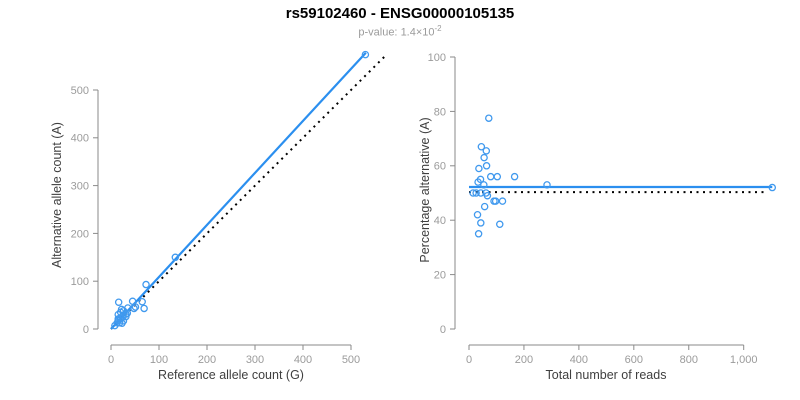  I want to click on y-tick-label: 300, so click(80, 186).